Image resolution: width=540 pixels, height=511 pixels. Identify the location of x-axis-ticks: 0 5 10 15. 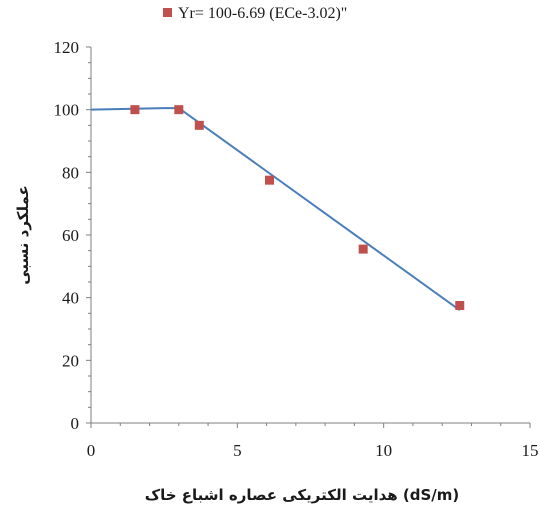
(313, 441).